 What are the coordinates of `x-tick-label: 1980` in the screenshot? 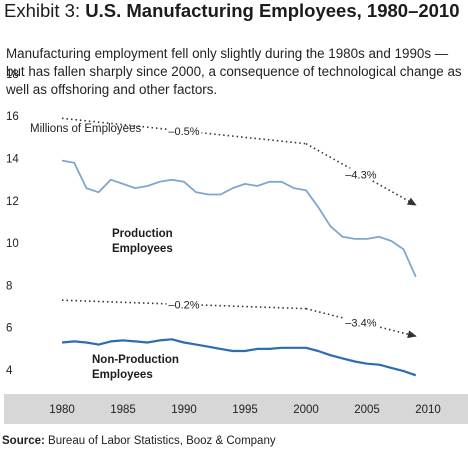 It's located at (62, 410).